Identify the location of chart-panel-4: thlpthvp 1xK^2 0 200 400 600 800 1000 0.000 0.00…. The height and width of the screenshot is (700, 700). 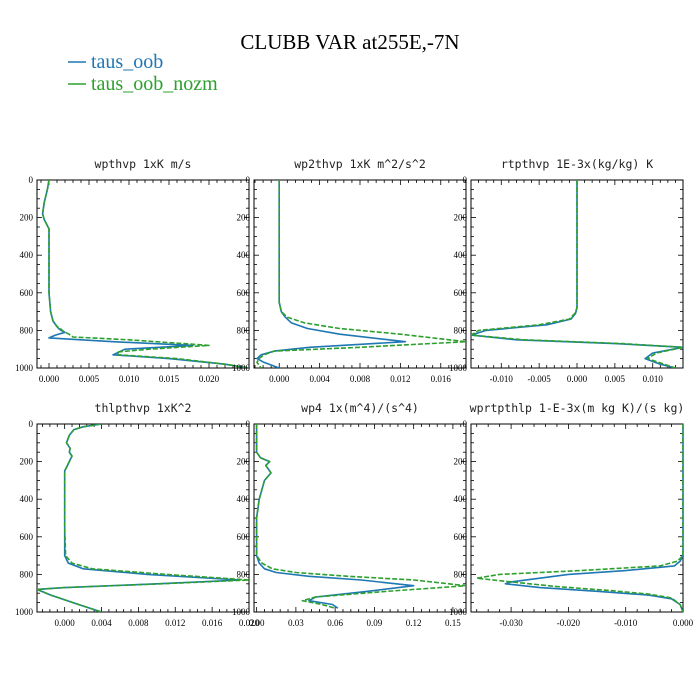
(137, 514).